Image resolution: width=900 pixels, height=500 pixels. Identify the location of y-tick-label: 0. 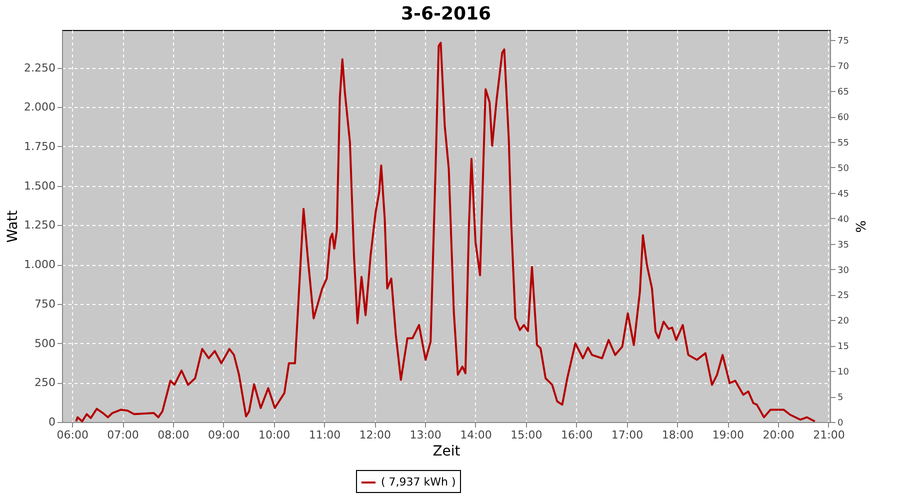
(52, 422).